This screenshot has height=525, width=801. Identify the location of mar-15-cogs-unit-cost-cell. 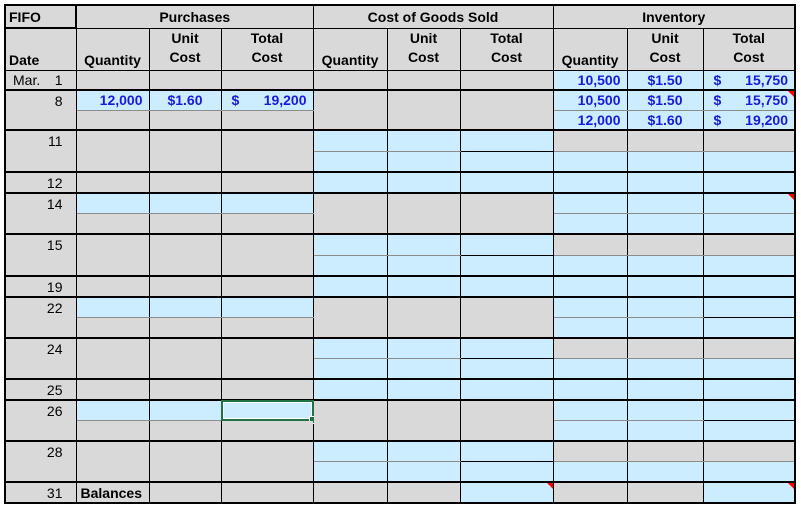
(423, 244).